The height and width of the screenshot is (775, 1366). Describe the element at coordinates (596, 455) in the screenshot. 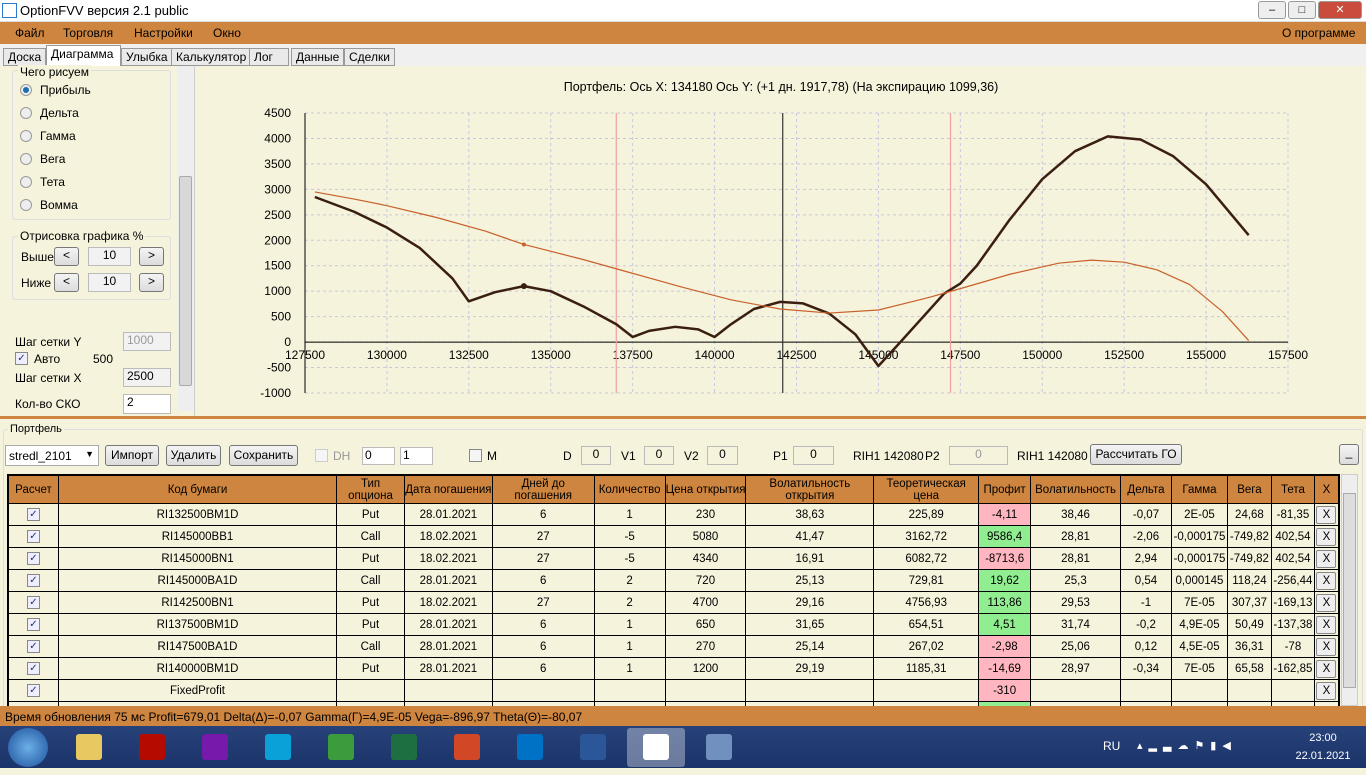

I see `d-input: 0` at that location.